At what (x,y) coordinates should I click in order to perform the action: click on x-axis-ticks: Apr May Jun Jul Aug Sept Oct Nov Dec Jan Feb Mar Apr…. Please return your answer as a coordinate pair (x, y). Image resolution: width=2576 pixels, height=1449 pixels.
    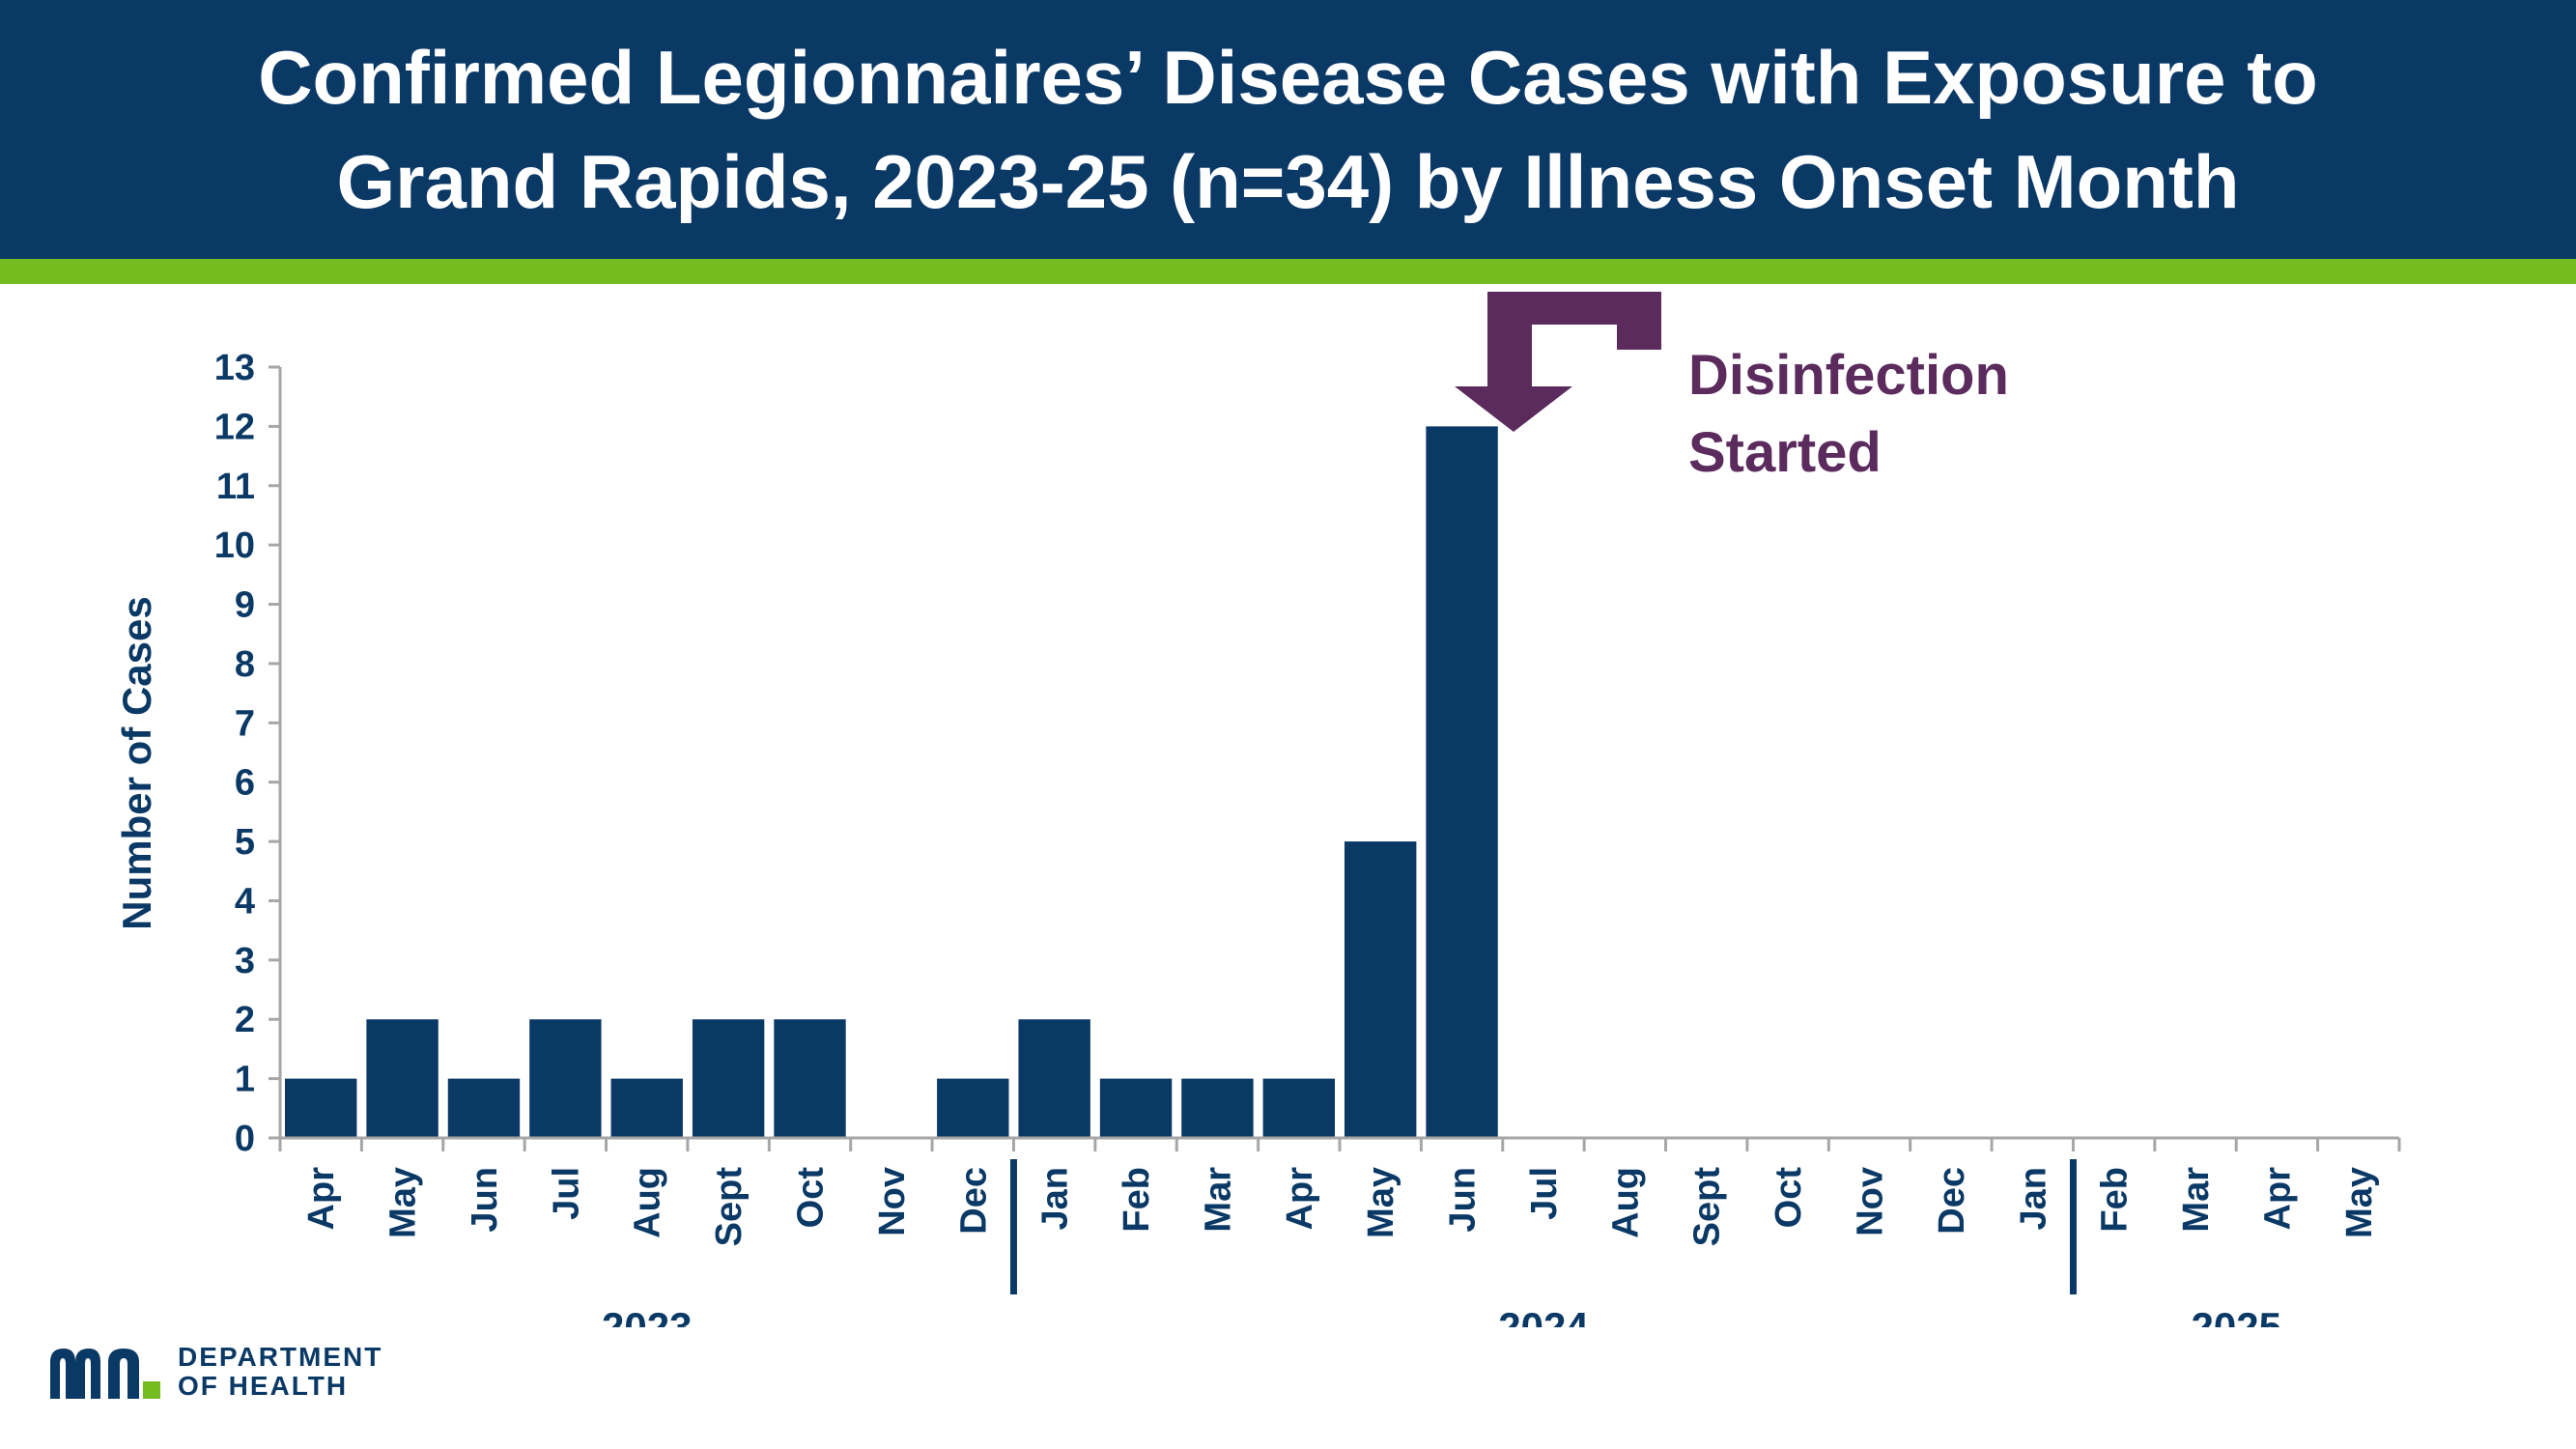
    Looking at the image, I should click on (1340, 1207).